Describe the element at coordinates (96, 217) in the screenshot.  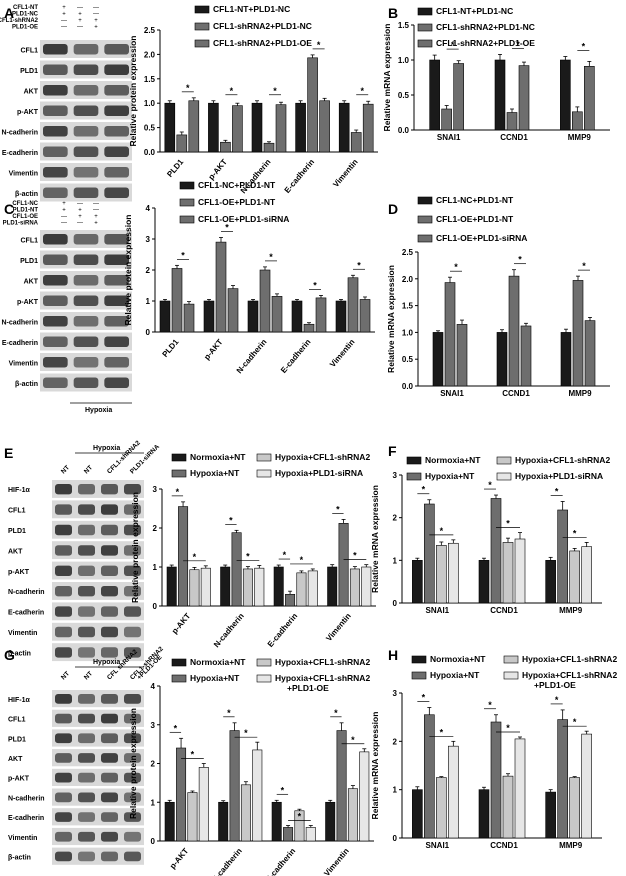
I see `condition-sign: +` at that location.